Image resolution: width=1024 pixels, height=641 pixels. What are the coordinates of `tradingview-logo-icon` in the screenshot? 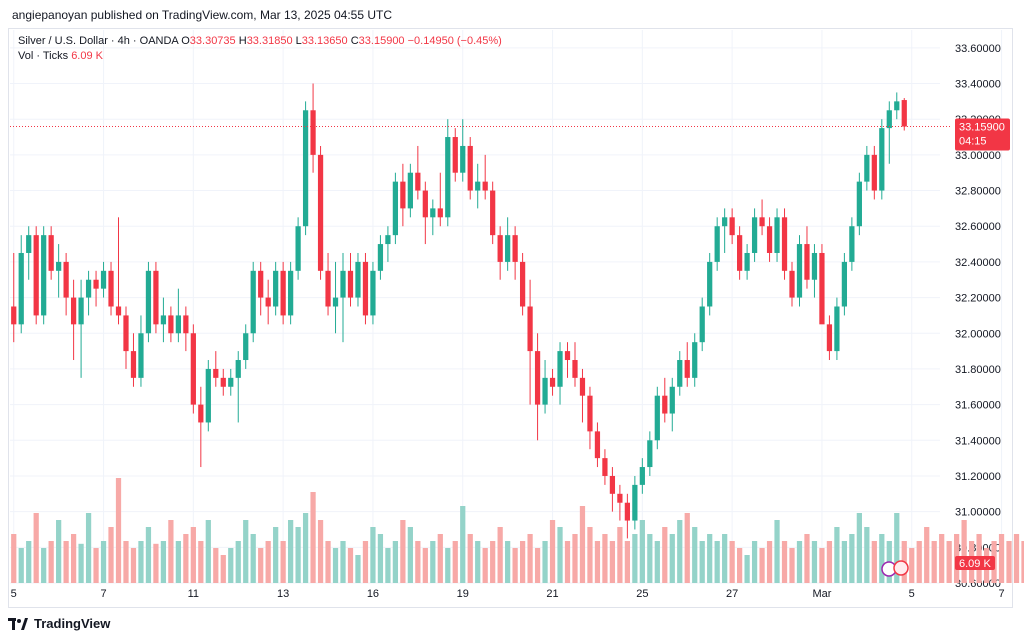 It's located at (18, 623).